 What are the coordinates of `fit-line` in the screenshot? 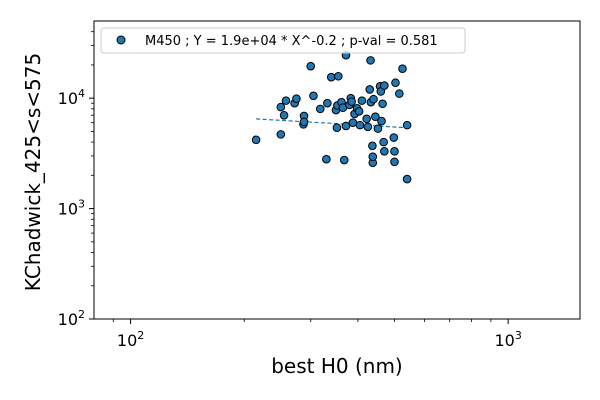 It's located at (332, 123).